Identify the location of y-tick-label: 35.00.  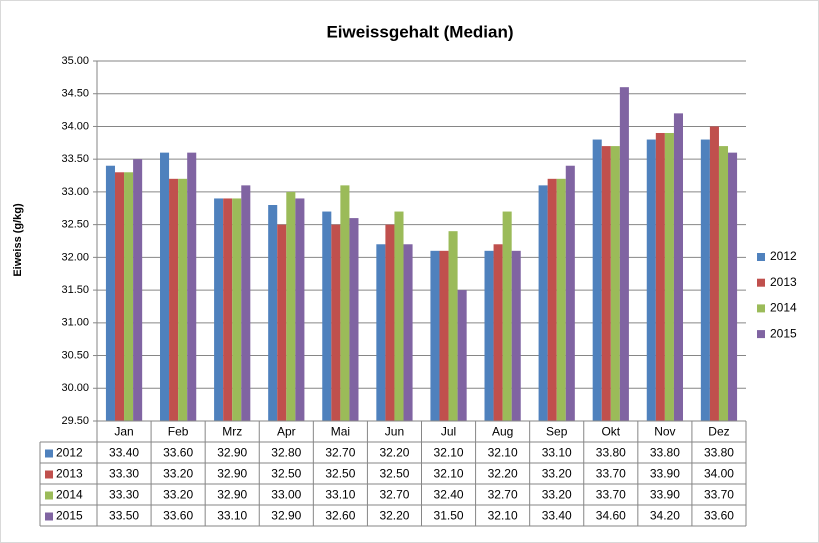
(75, 61).